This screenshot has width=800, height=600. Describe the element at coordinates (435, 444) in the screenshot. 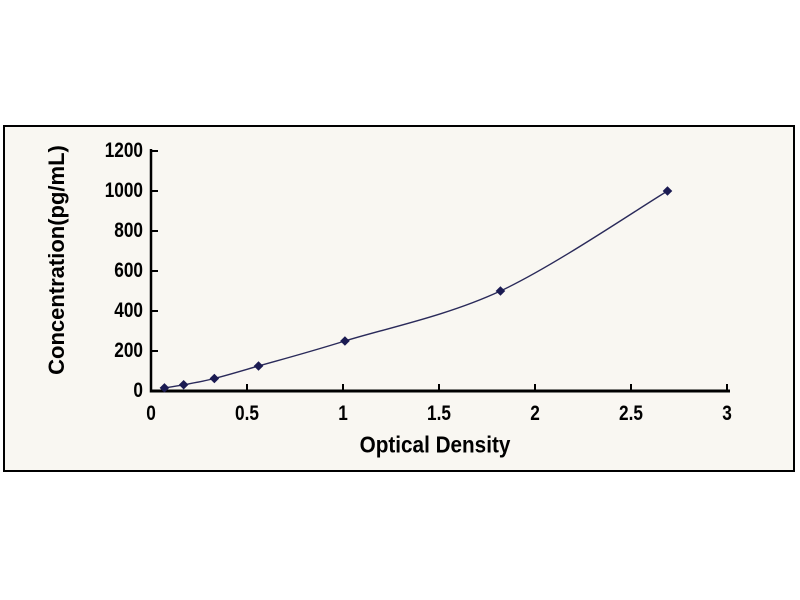

I see `x-axis-title: Optical Density` at that location.